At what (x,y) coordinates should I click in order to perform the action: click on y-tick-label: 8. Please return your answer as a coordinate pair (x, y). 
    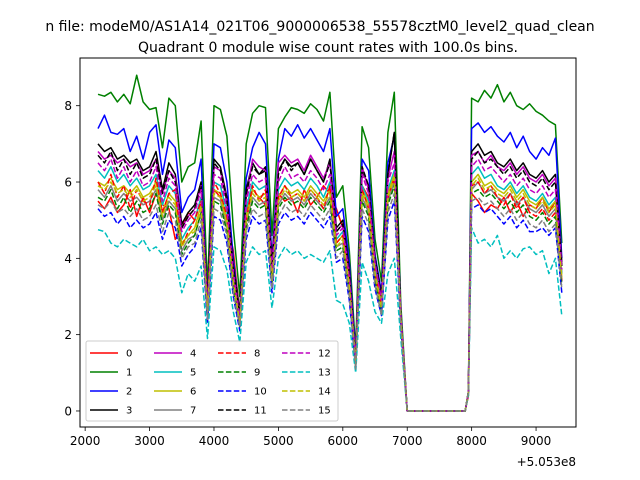
    Looking at the image, I should click on (68, 106).